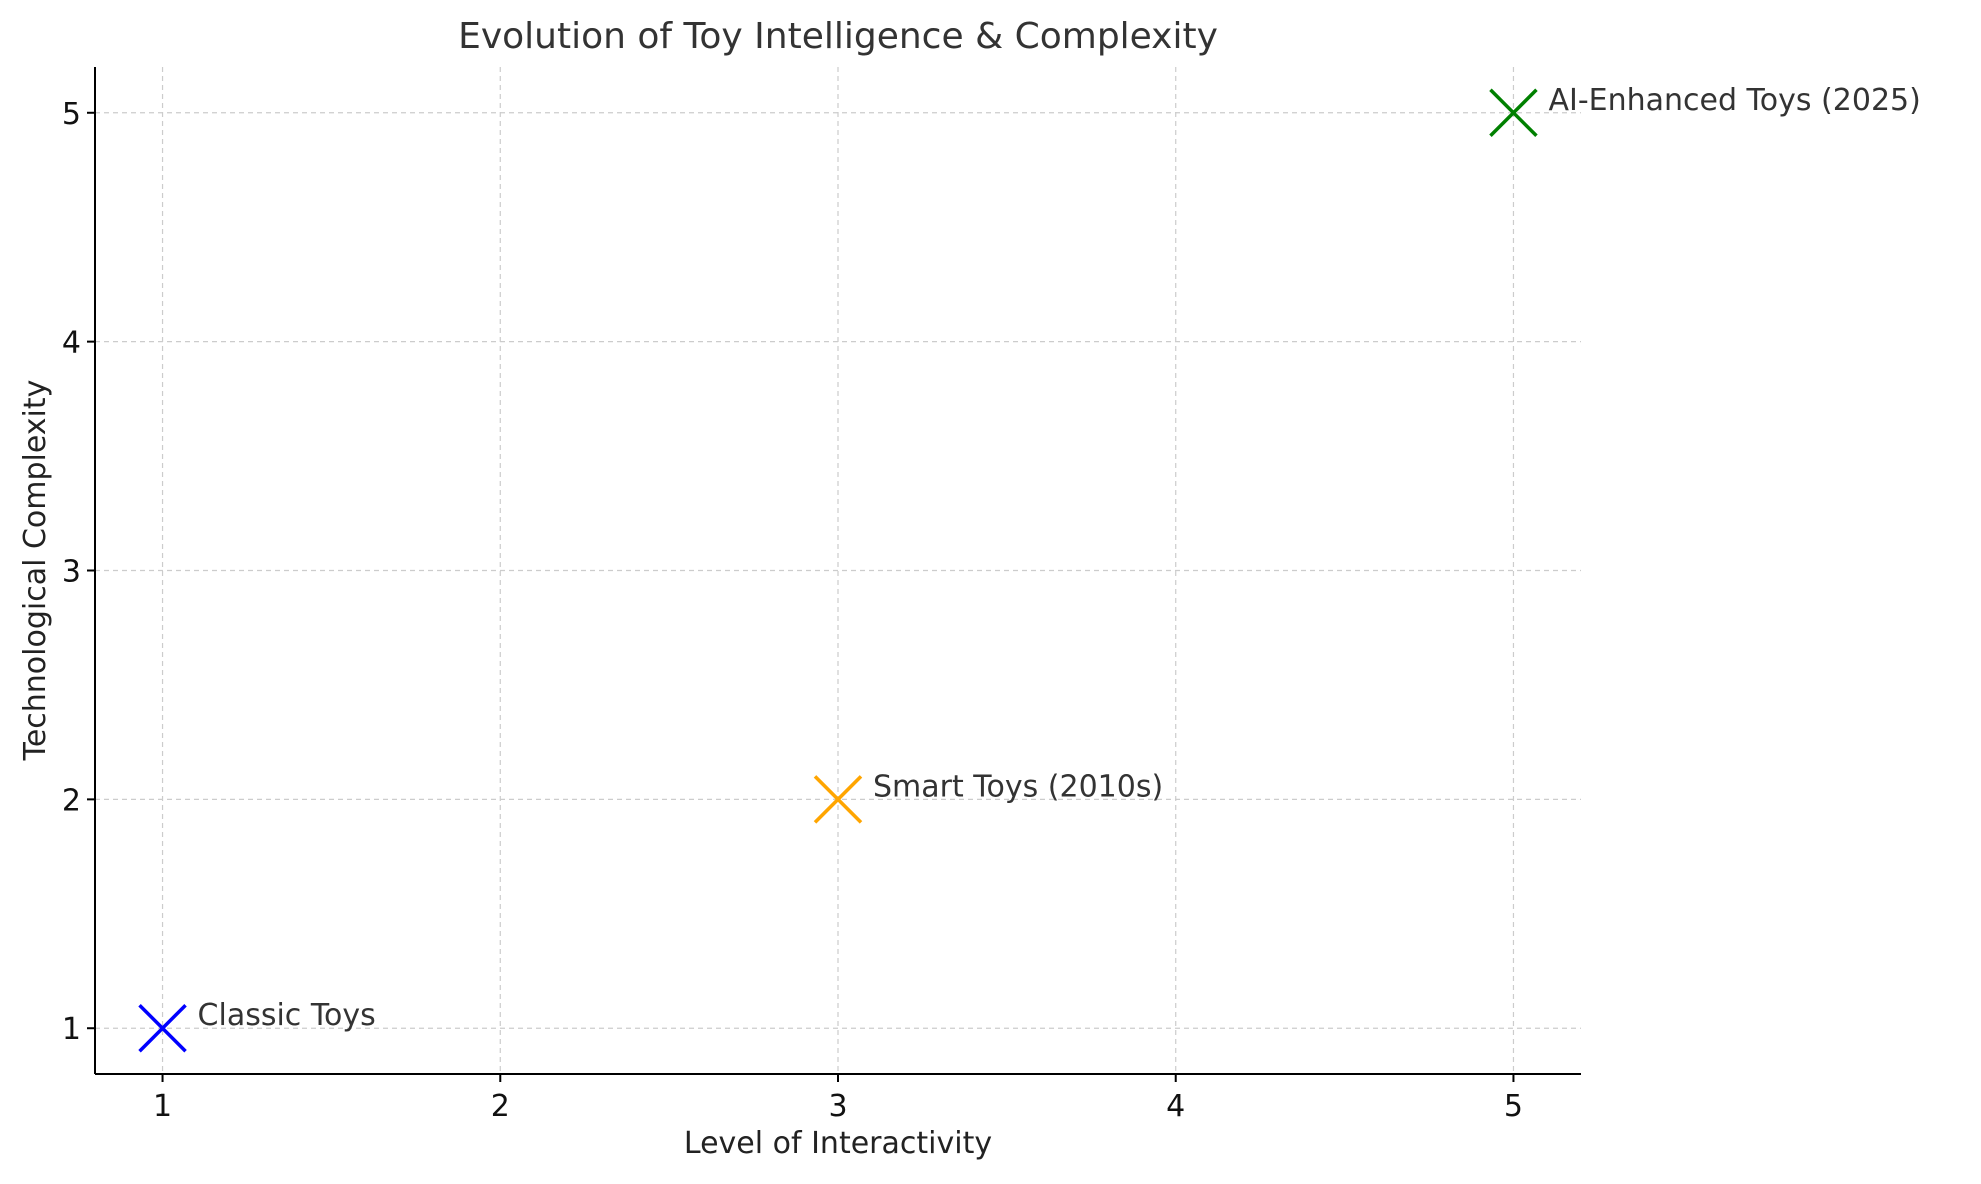  I want to click on x-tick-label: 3, so click(837, 1106).